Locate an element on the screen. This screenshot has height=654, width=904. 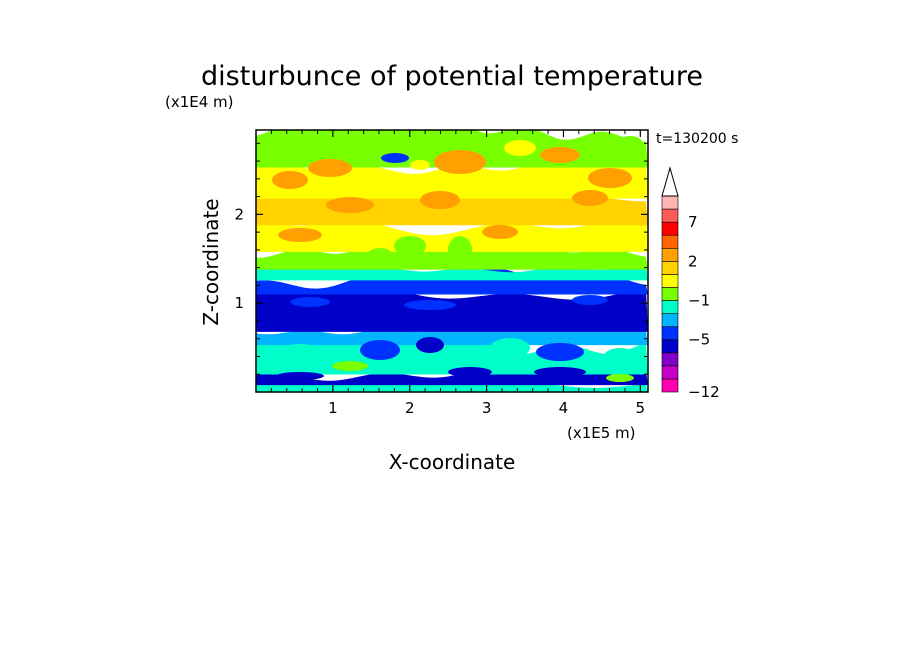
x-tick-label: 4 is located at coordinates (564, 408).